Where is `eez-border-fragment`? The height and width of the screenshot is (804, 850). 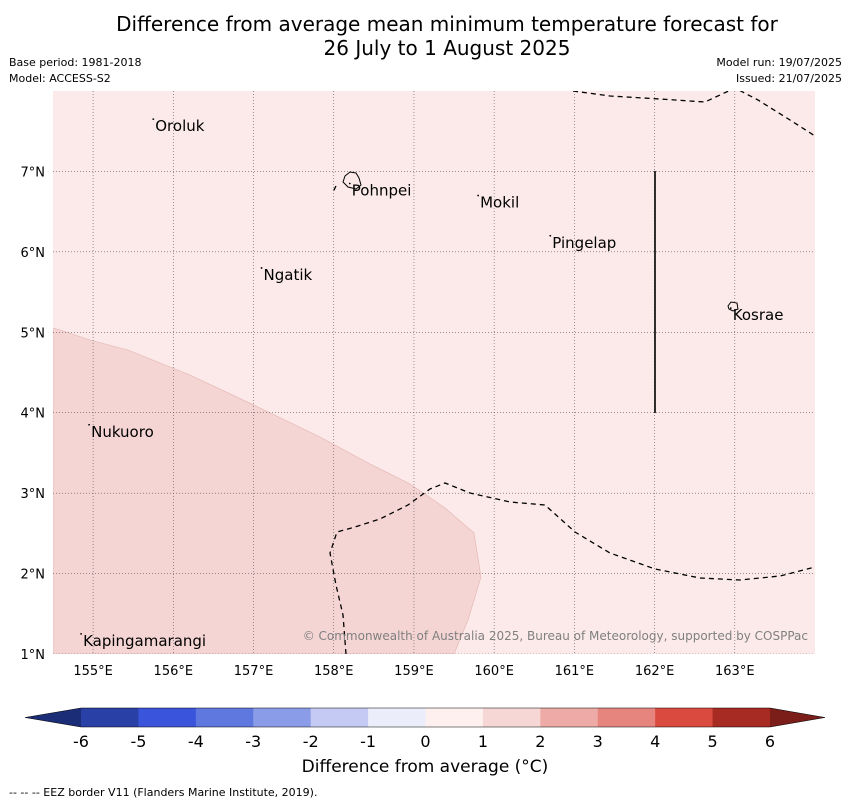
eez-border-fragment is located at coordinates (334, 189).